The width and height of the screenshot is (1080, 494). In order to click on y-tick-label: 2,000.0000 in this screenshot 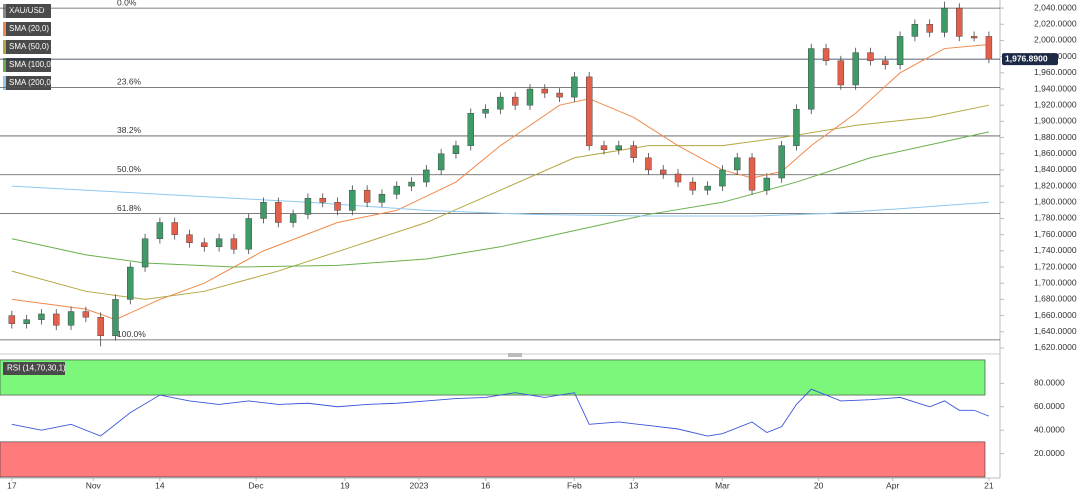, I will do `click(1055, 40)`.